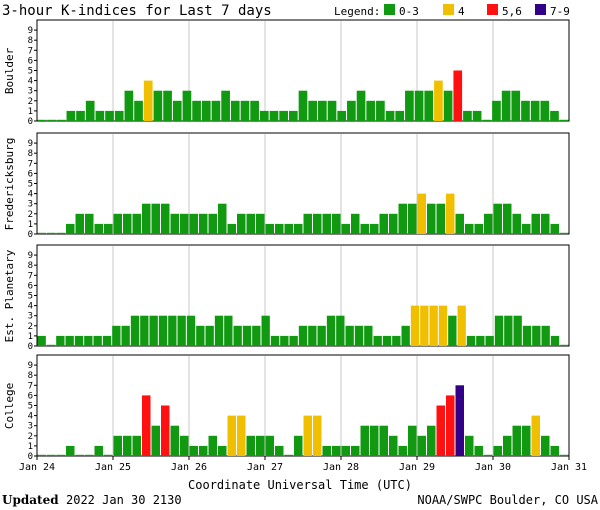 The width and height of the screenshot is (600, 510). I want to click on y-tick-label: 1, so click(30, 447).